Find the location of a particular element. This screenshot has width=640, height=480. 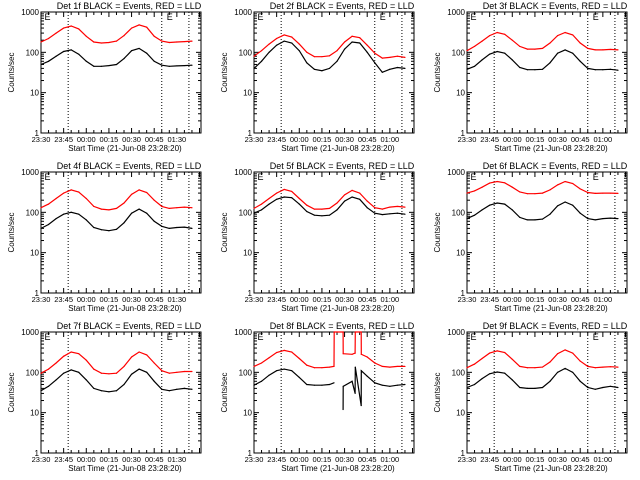

plot-frame is located at coordinates (334, 232).